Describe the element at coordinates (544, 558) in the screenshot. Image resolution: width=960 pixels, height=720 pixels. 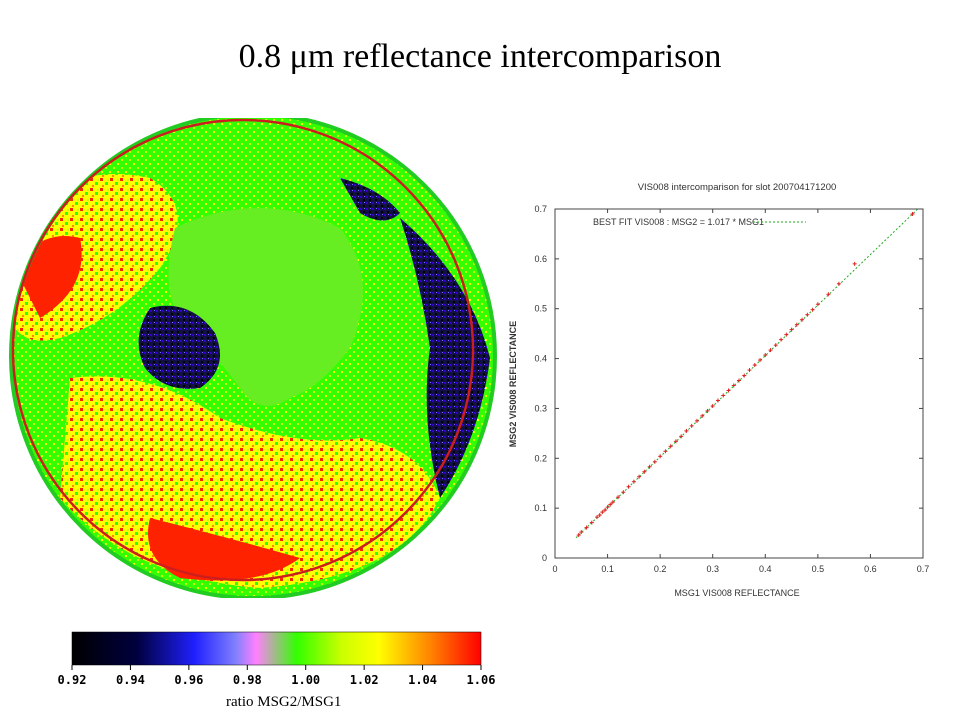
I see `y-tick-label: 0` at that location.